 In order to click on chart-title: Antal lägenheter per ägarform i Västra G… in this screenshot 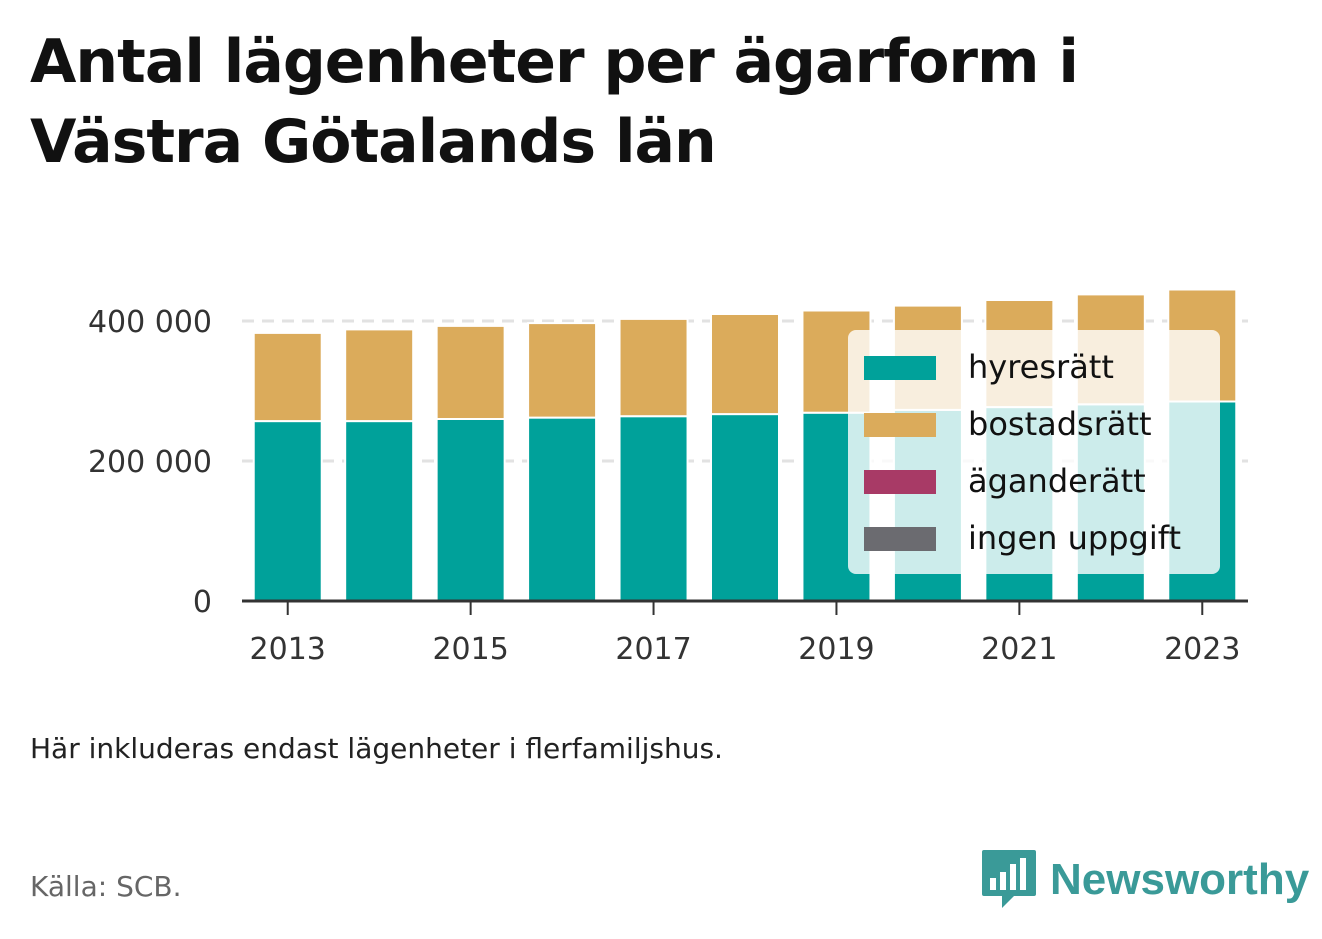, I will do `click(554, 102)`.